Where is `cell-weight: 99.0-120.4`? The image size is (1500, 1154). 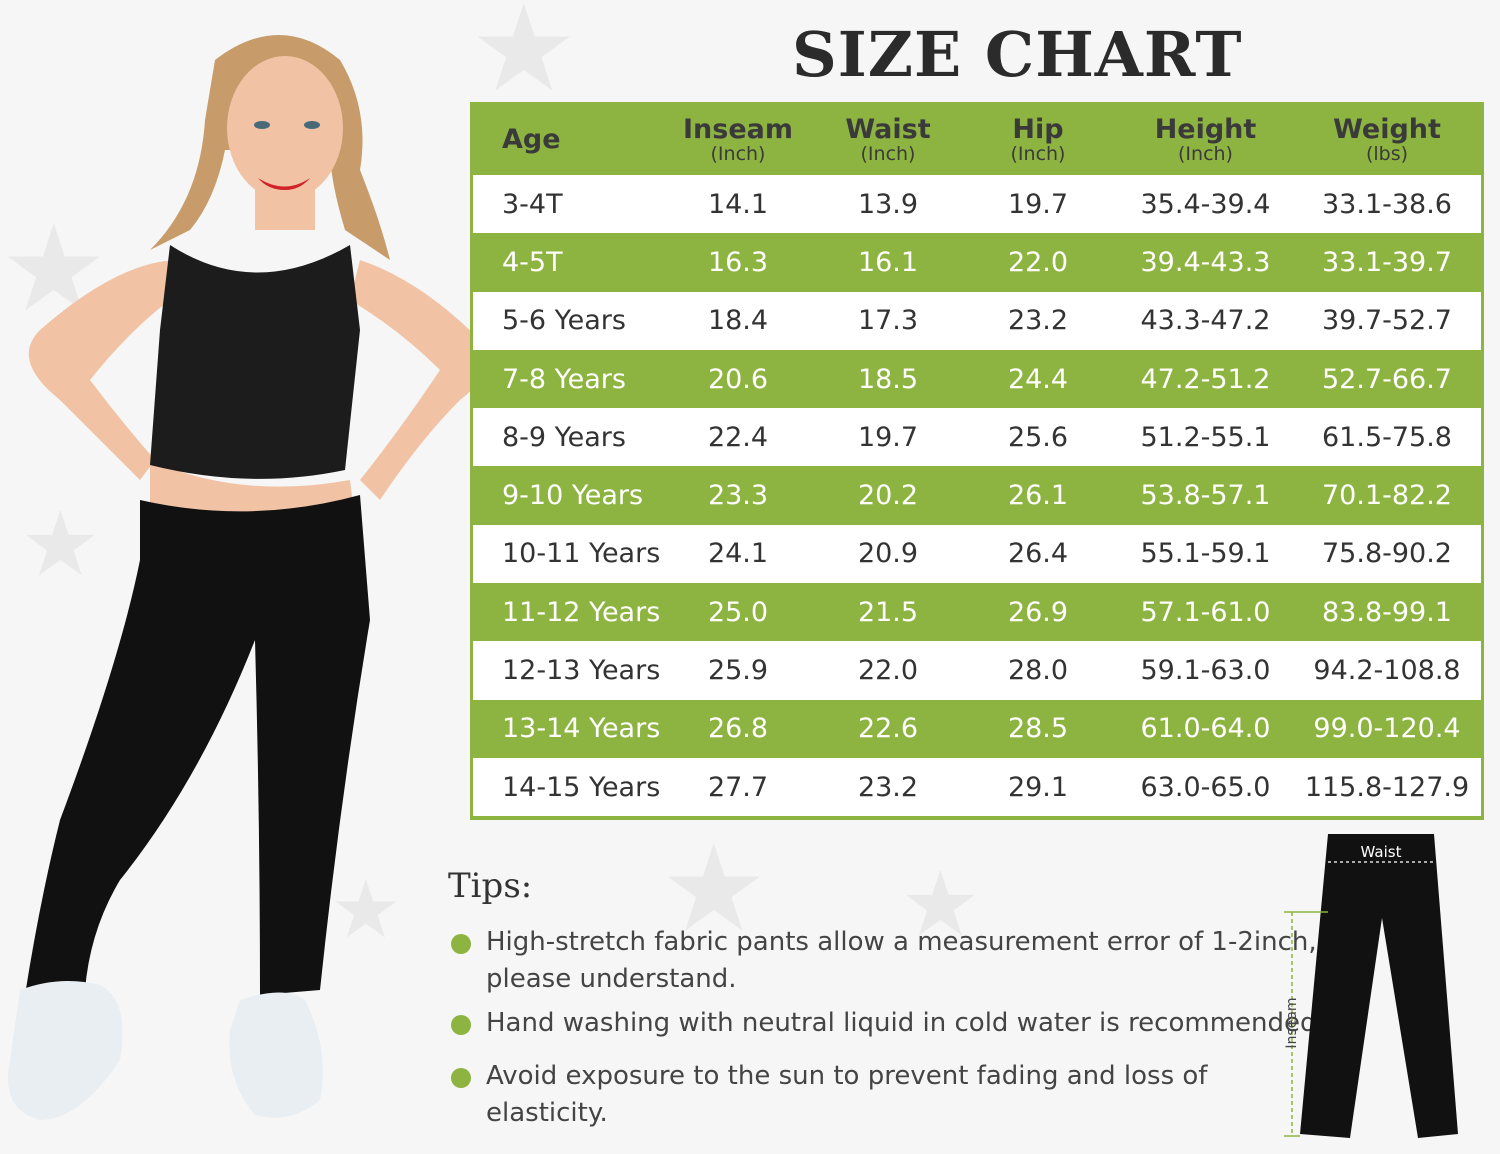
cell-weight: 99.0-120.4 is located at coordinates (1387, 729).